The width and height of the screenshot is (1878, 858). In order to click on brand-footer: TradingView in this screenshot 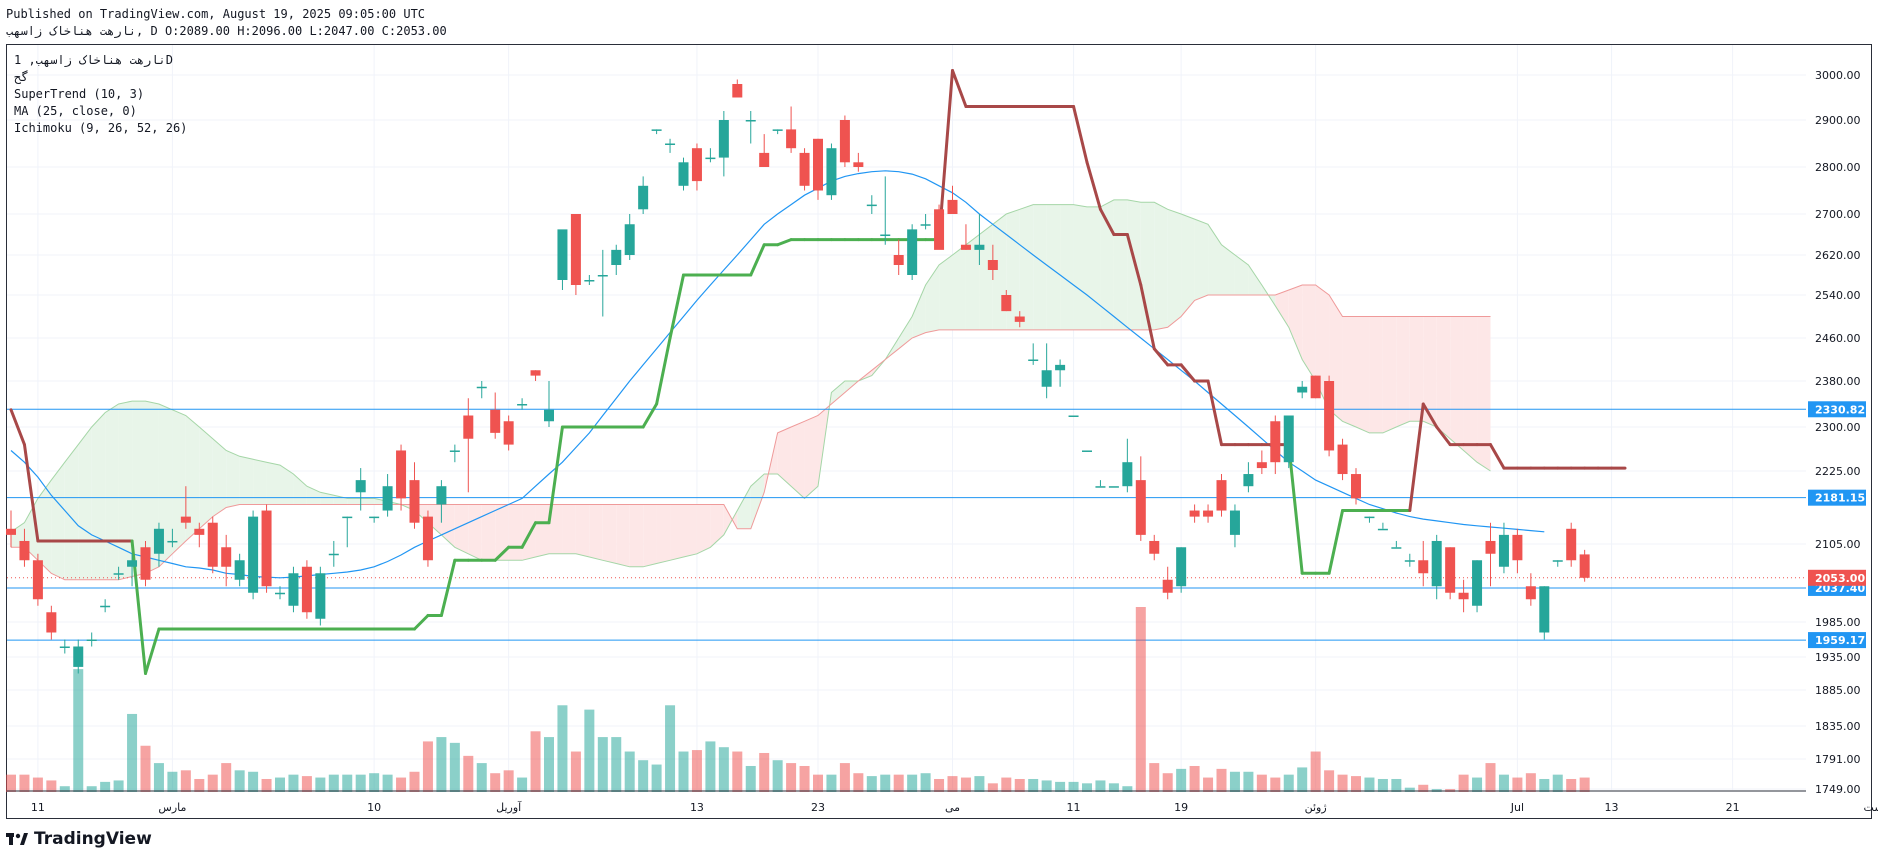, I will do `click(79, 839)`.